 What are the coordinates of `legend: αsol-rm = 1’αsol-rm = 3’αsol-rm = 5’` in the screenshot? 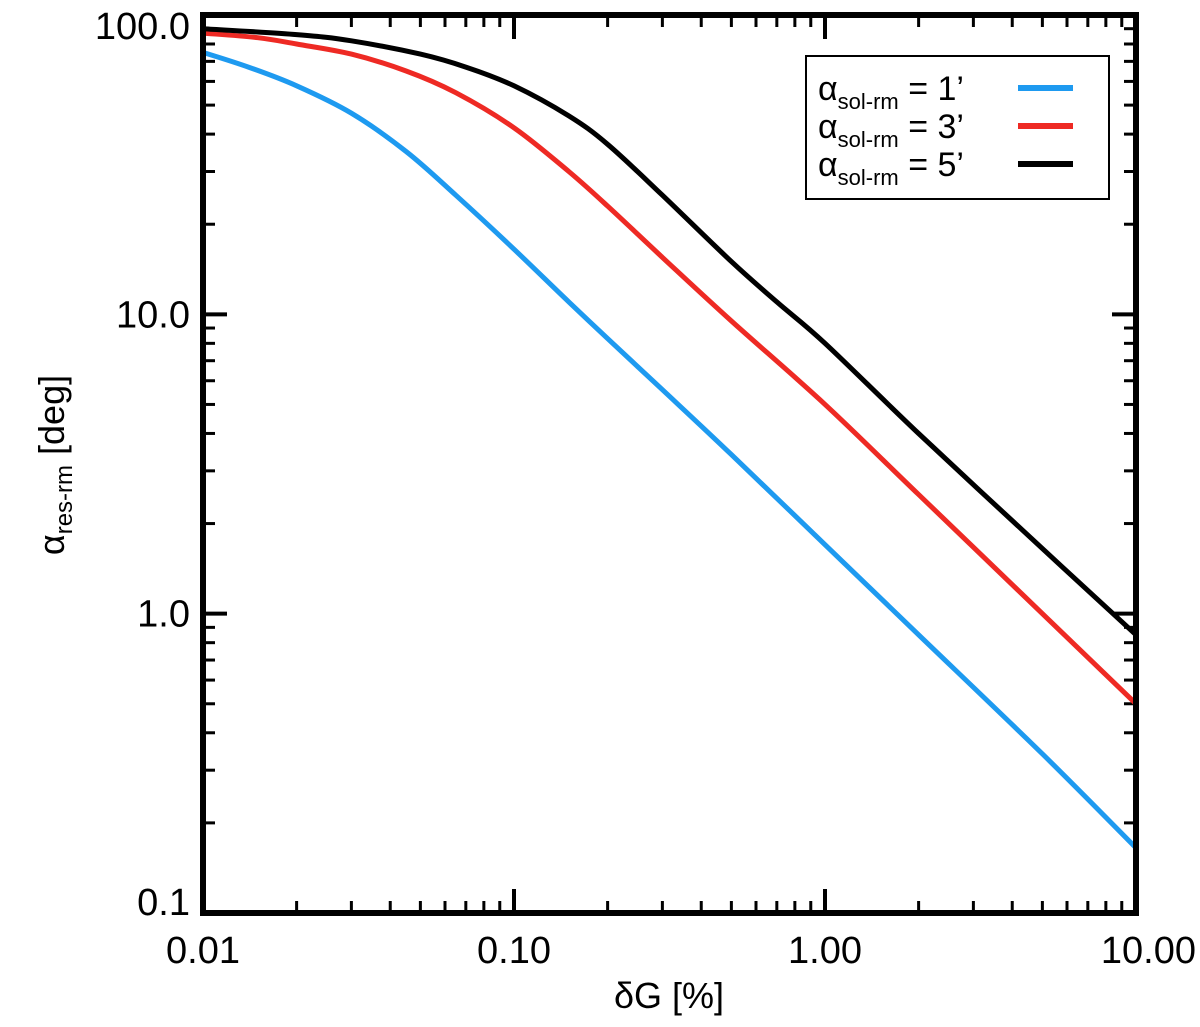 It's located at (957, 127).